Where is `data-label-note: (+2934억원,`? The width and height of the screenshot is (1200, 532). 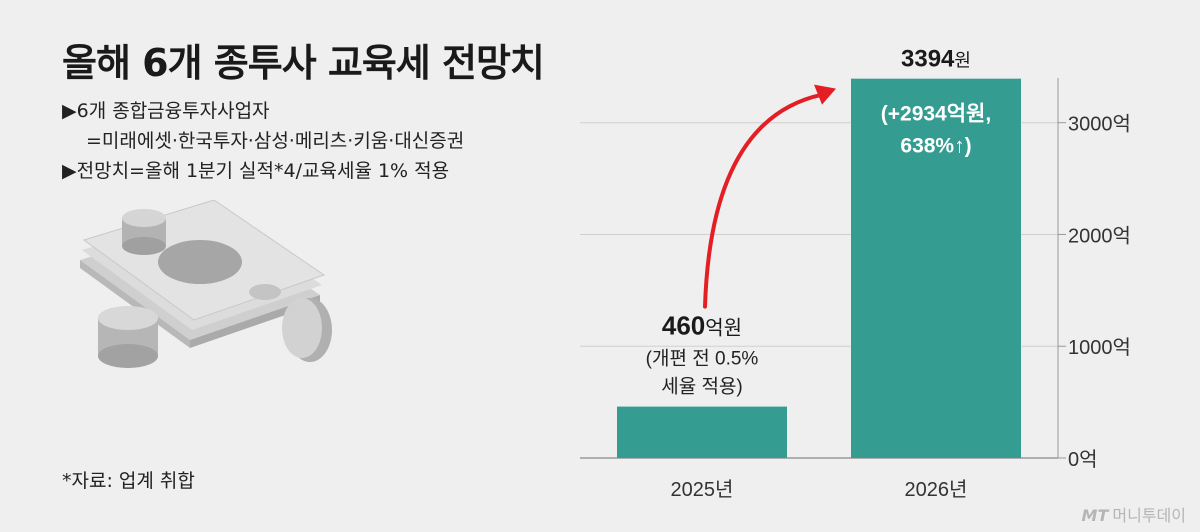 data-label-note: (+2934억원, is located at coordinates (936, 114).